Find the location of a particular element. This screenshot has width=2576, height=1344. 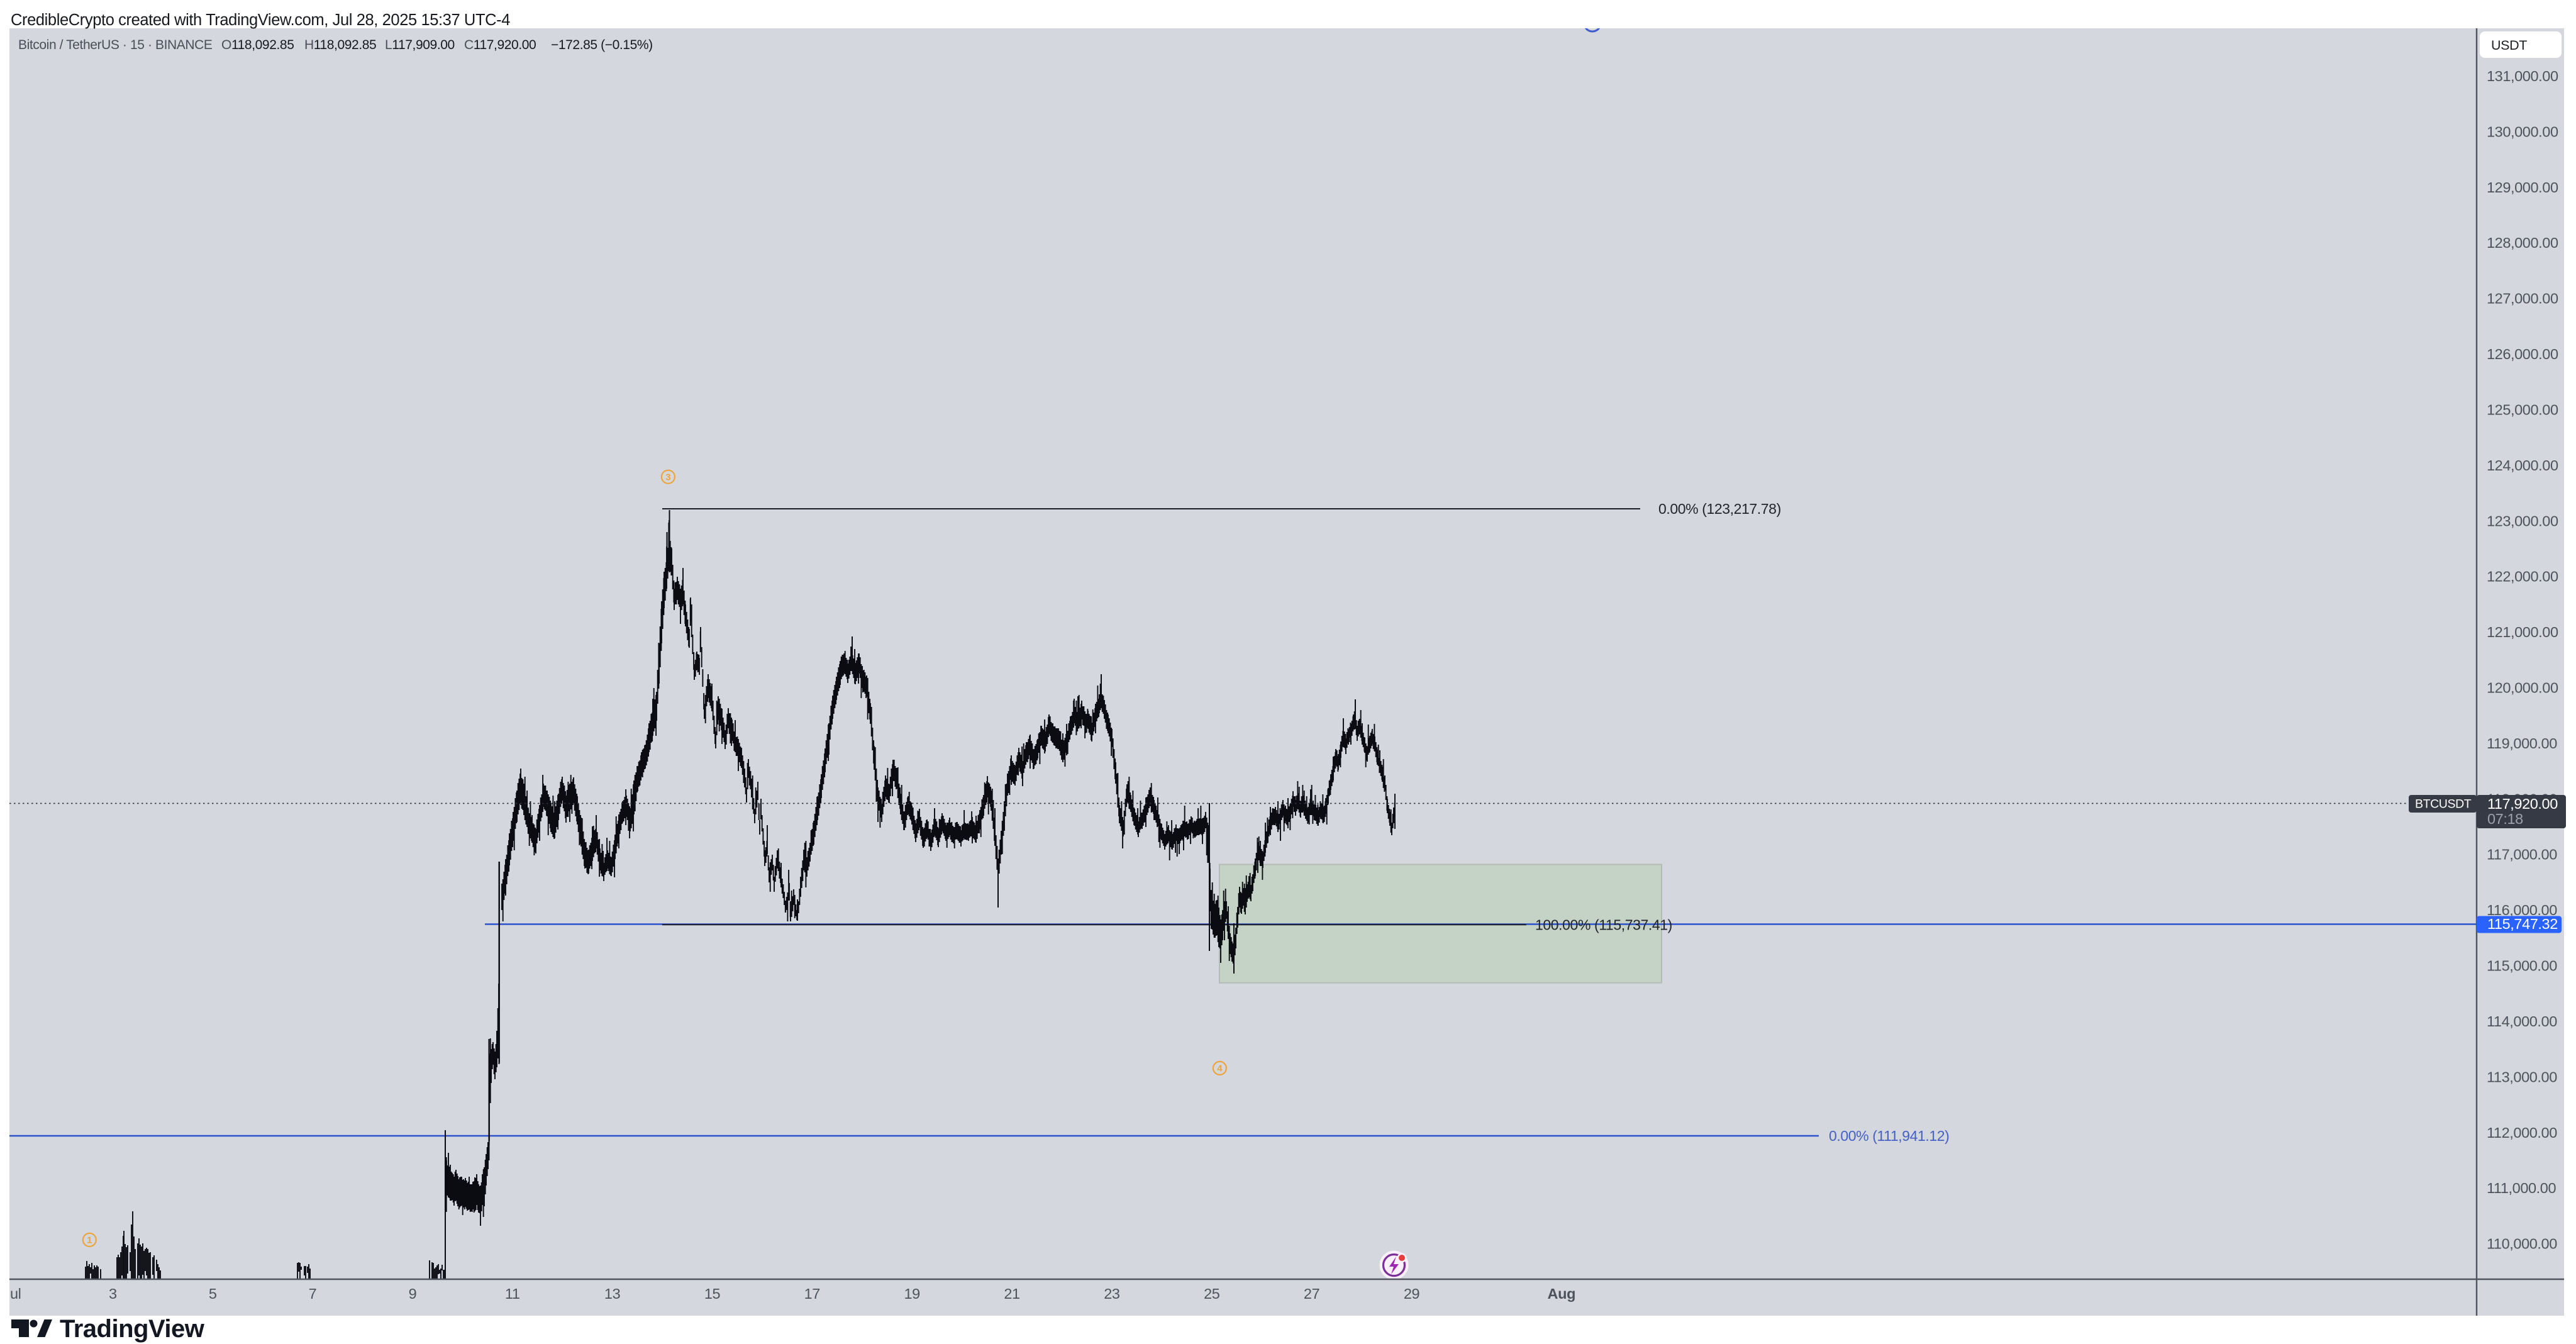

svg-text: 126,000.00 is located at coordinates (2522, 354).